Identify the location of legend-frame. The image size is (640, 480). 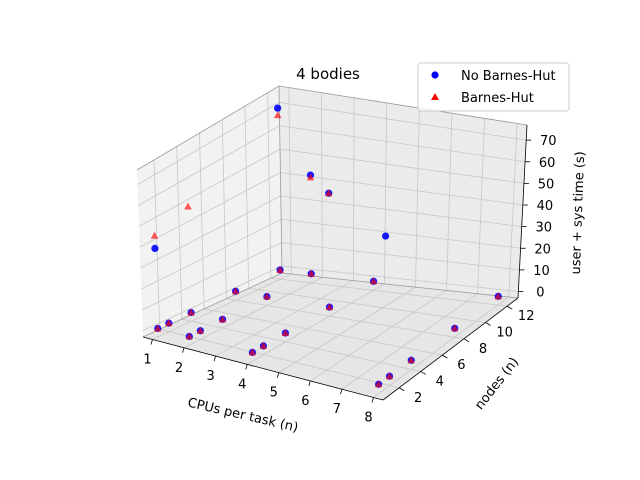
(493, 87).